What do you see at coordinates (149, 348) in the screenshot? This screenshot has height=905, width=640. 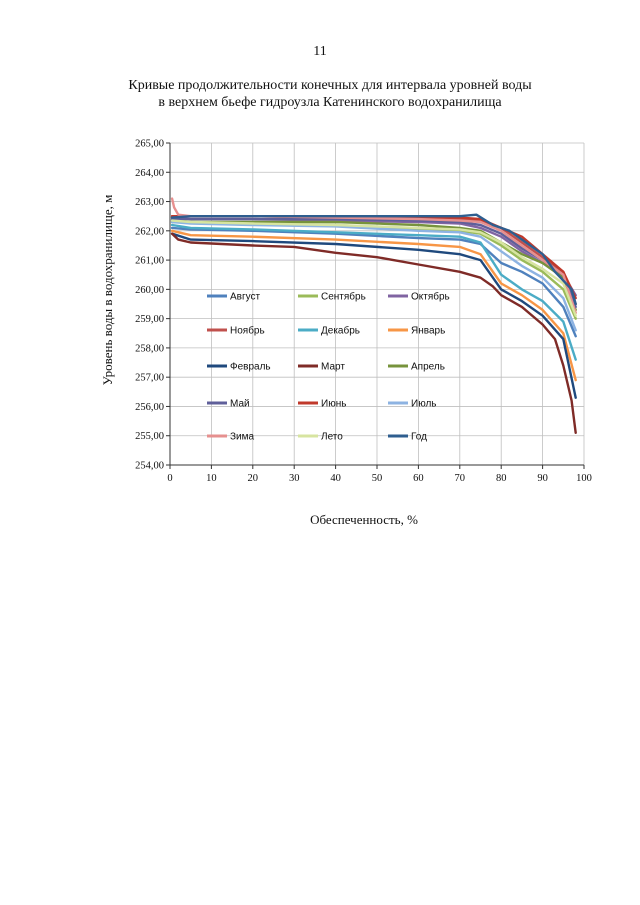 I see `y-tick-label: 258,00` at bounding box center [149, 348].